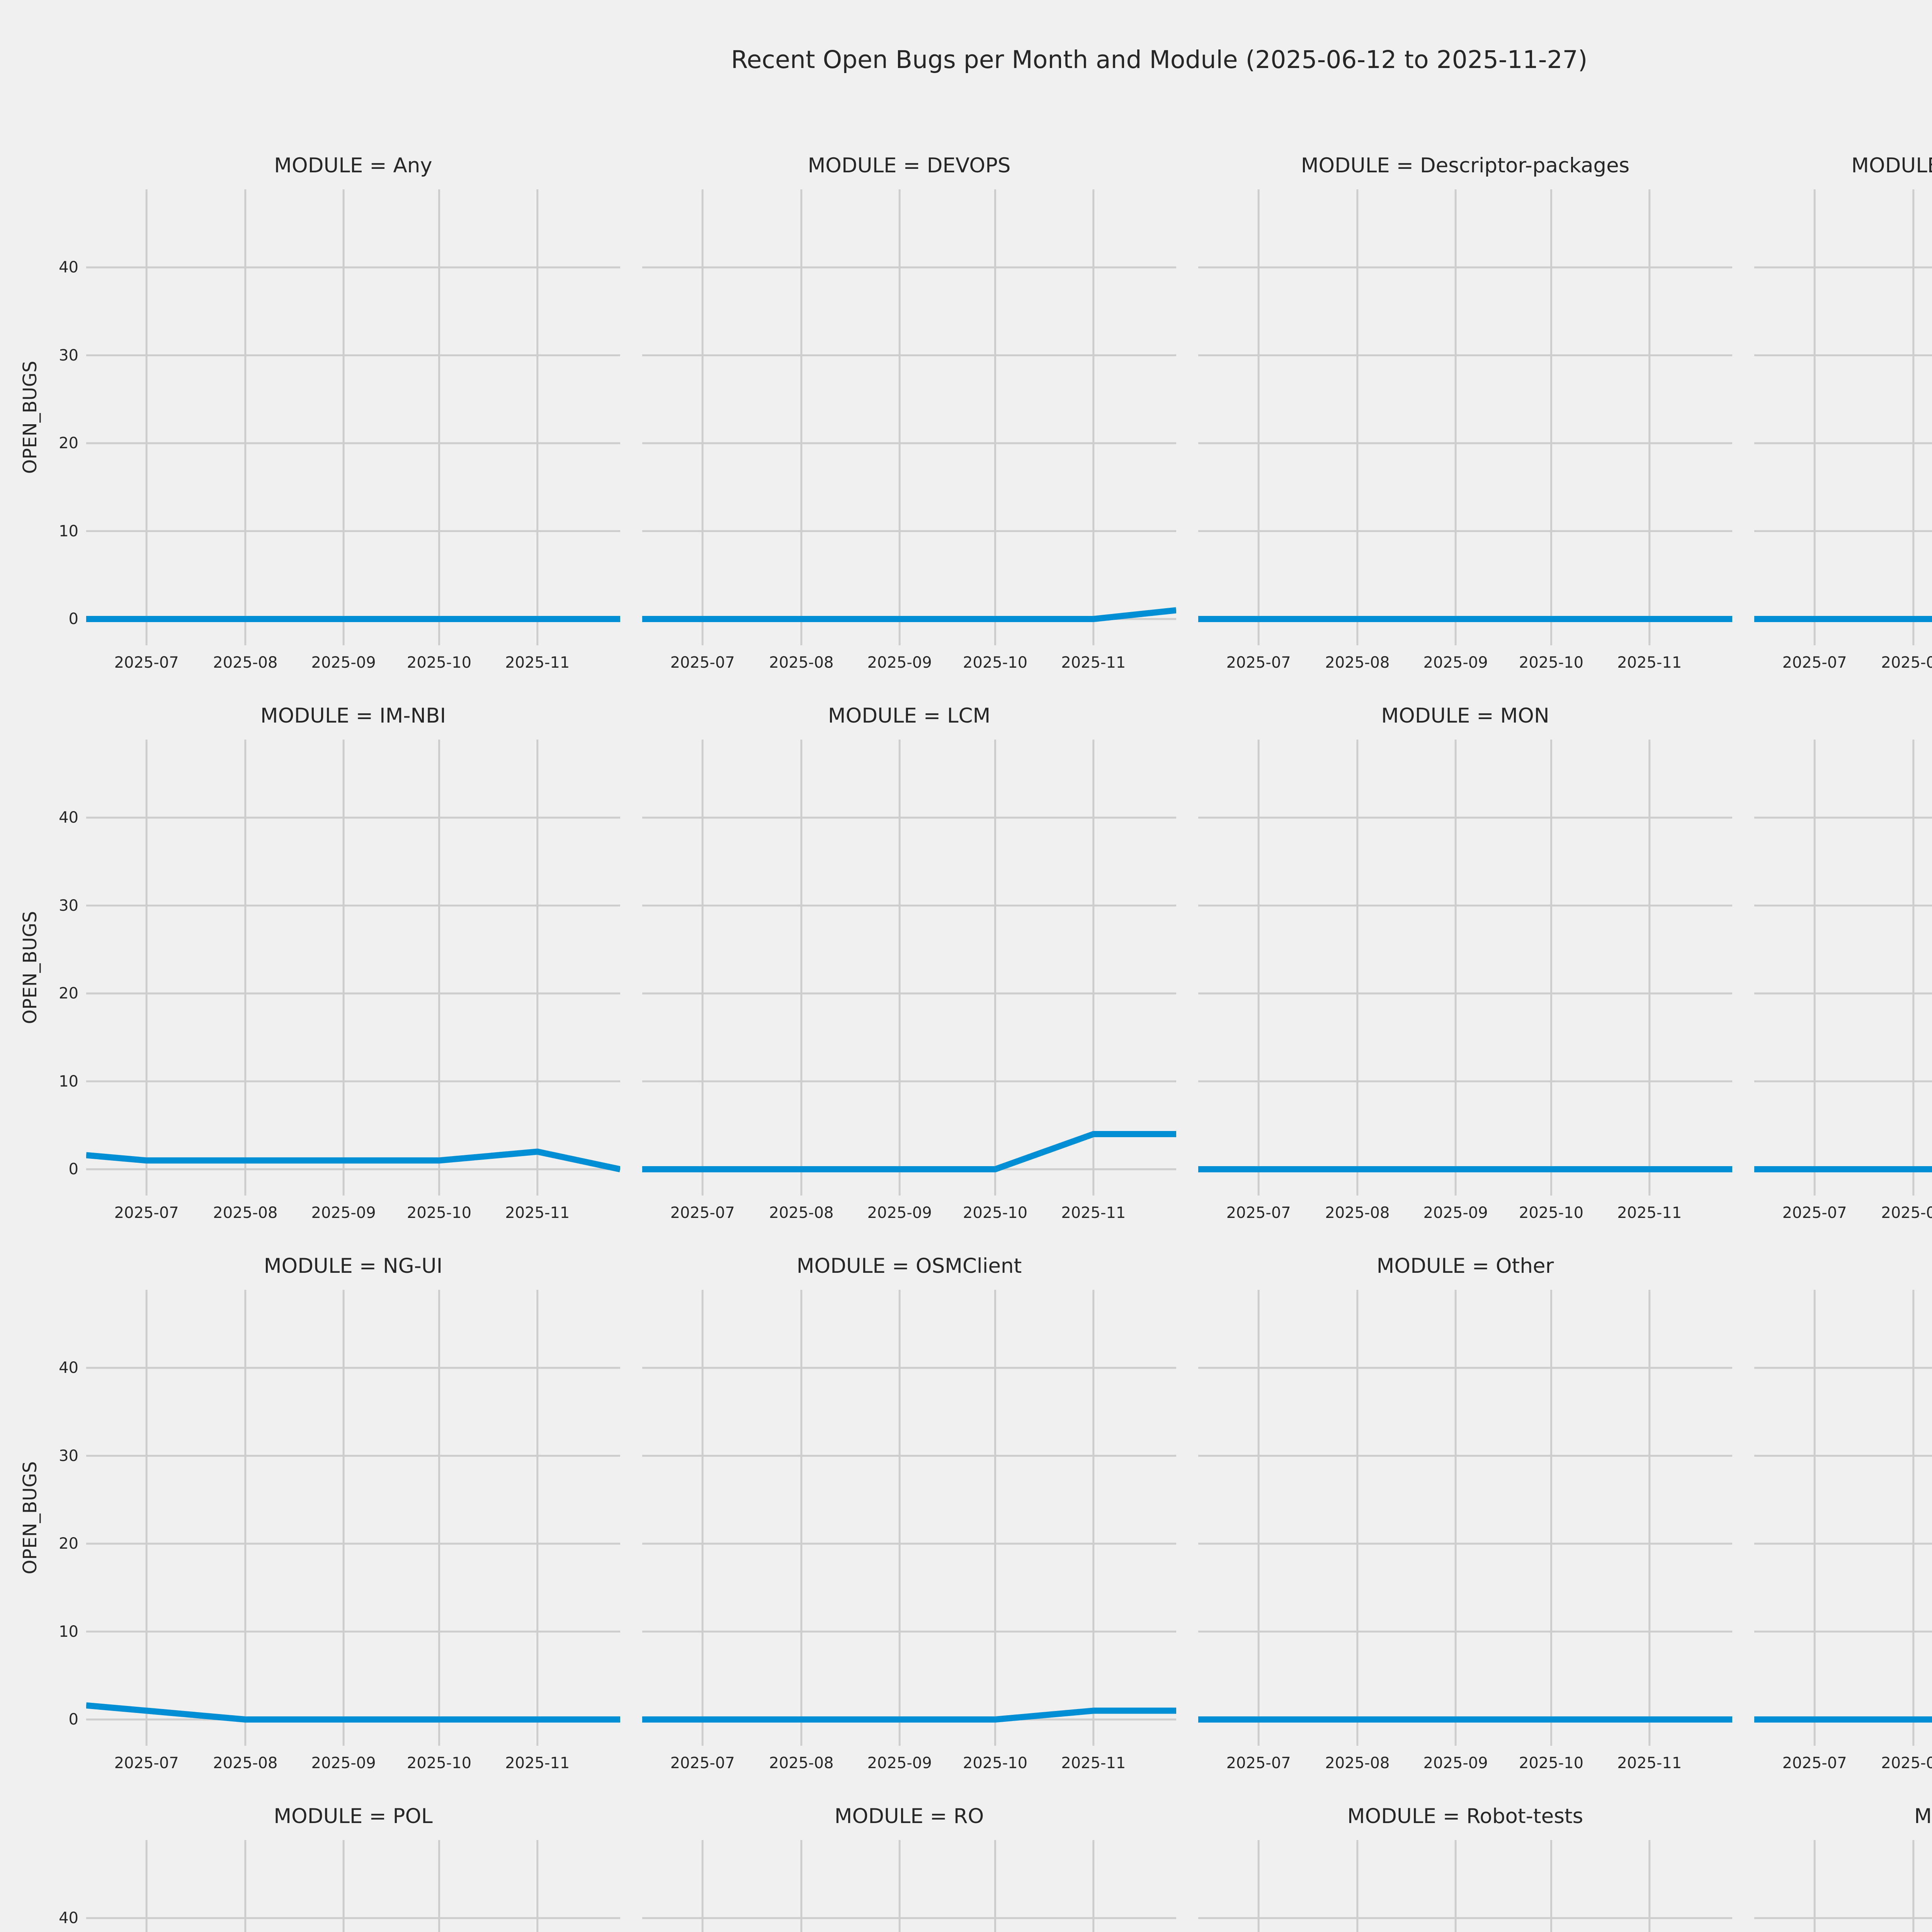 This screenshot has height=1932, width=1932. Describe the element at coordinates (909, 1816) in the screenshot. I see `facet-title-ro: MODULE = RO` at that location.